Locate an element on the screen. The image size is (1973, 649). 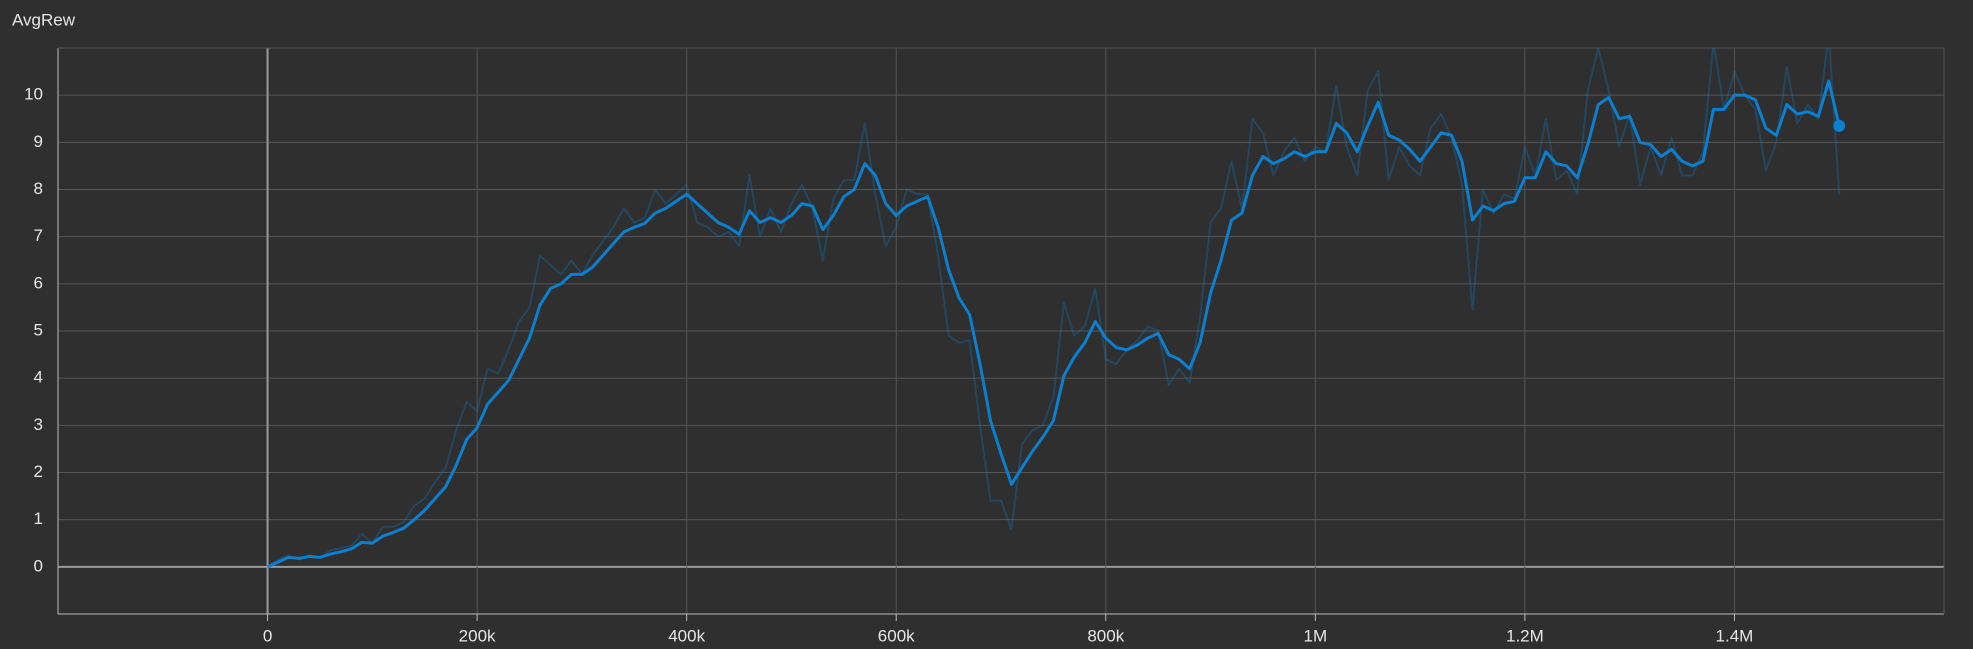
y-tick-label: 10 is located at coordinates (33, 94).